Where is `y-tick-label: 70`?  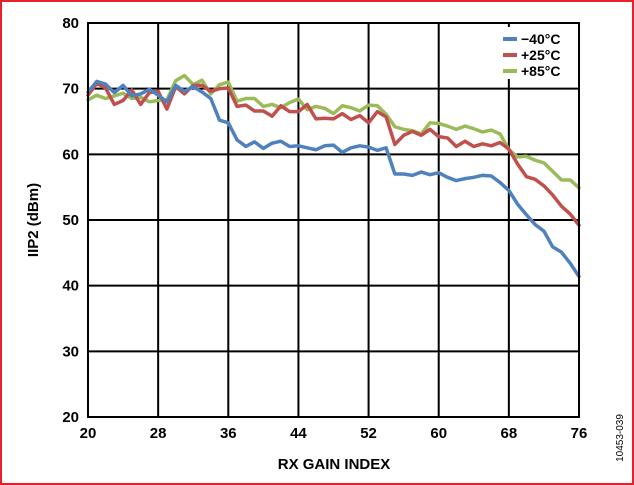 y-tick-label: 70 is located at coordinates (70, 89).